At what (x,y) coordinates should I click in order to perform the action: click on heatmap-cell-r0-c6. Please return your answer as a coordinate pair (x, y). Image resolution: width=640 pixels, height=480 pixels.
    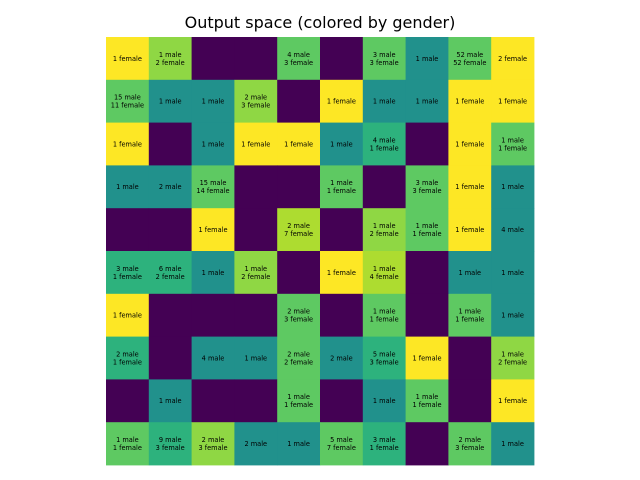
    Looking at the image, I should click on (384, 59).